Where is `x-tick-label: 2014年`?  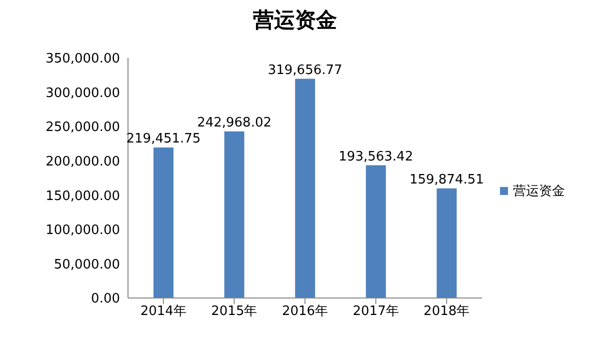 x-tick-label: 2014年 is located at coordinates (163, 312).